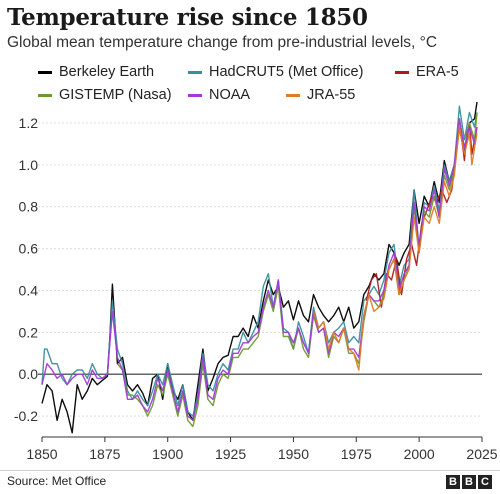 This screenshot has width=500, height=494. What do you see at coordinates (29, 290) in the screenshot?
I see `y-tick-label: 0.4` at bounding box center [29, 290].